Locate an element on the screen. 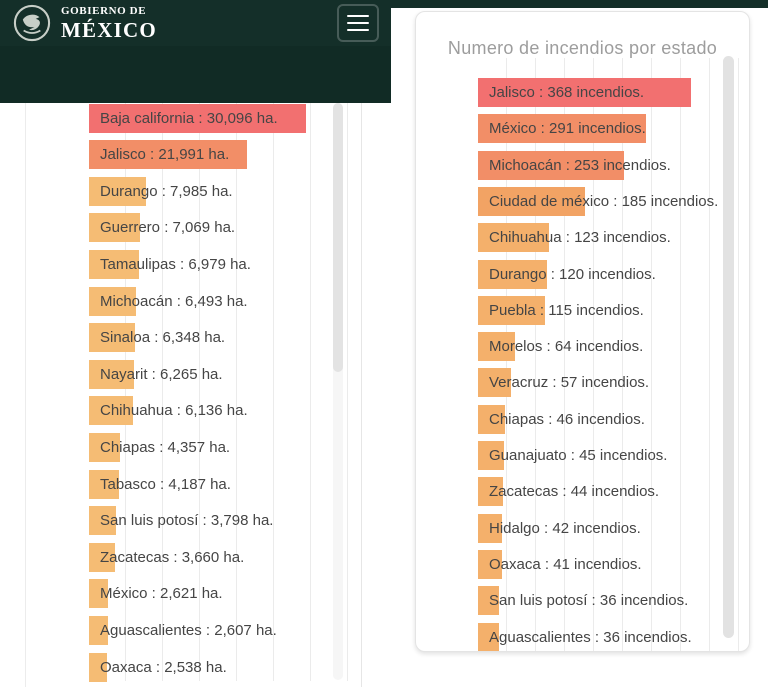 Image resolution: width=768 pixels, height=687 pixels. bar-label: Jalisco : 368 incendios. is located at coordinates (567, 92).